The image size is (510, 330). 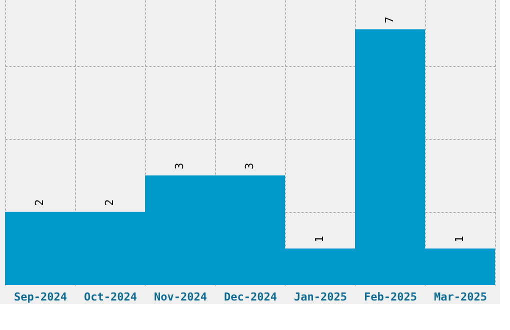 I want to click on x-tick-label: Nov-2024, so click(x=181, y=297).